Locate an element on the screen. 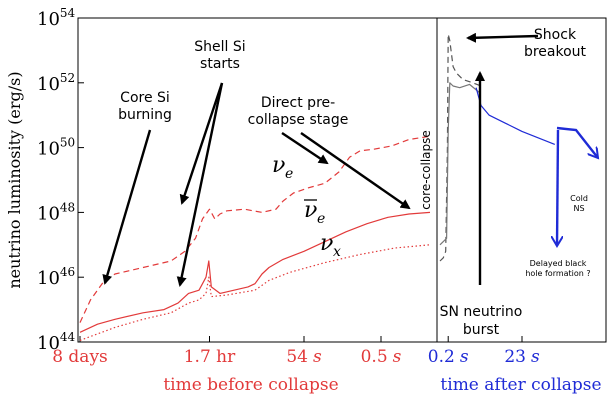  annotation-line: Shell Si is located at coordinates (219, 47).